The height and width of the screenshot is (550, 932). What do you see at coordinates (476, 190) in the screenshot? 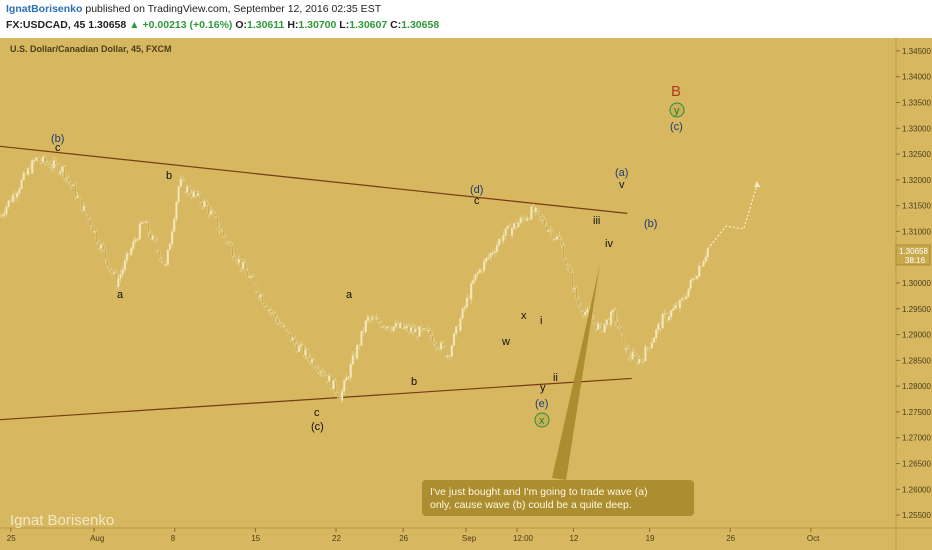
I see `wave-label-d-paren: (d)` at bounding box center [476, 190].